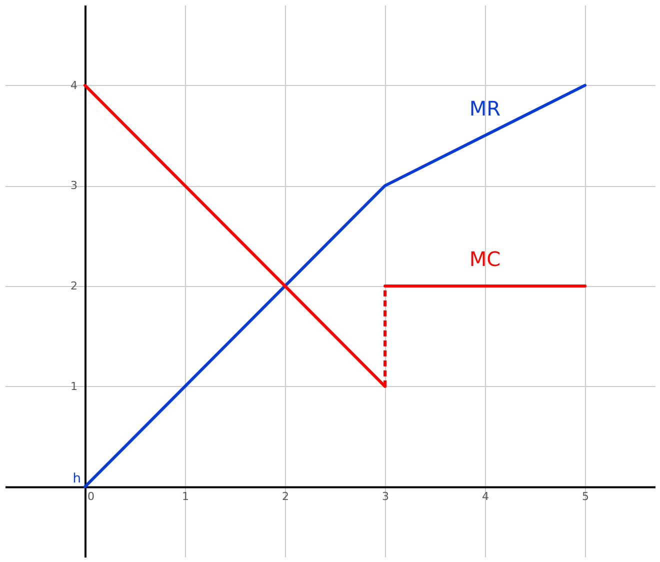  I want to click on x-tick-label: 3, so click(385, 497).